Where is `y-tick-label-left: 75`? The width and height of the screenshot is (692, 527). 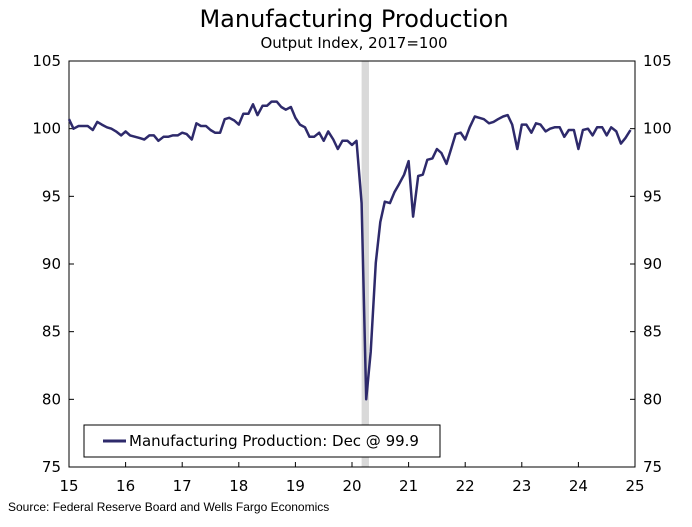
y-tick-label-left: 75 is located at coordinates (51, 467).